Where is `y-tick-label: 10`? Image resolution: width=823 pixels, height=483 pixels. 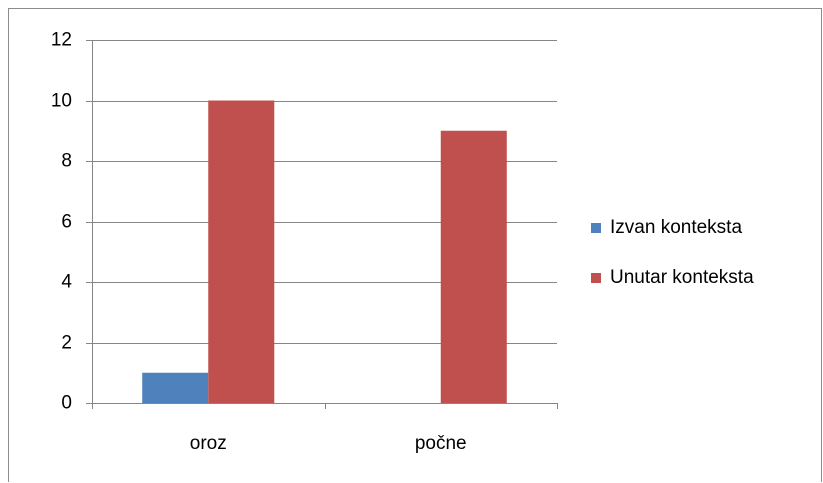 y-tick-label: 10 is located at coordinates (61, 101).